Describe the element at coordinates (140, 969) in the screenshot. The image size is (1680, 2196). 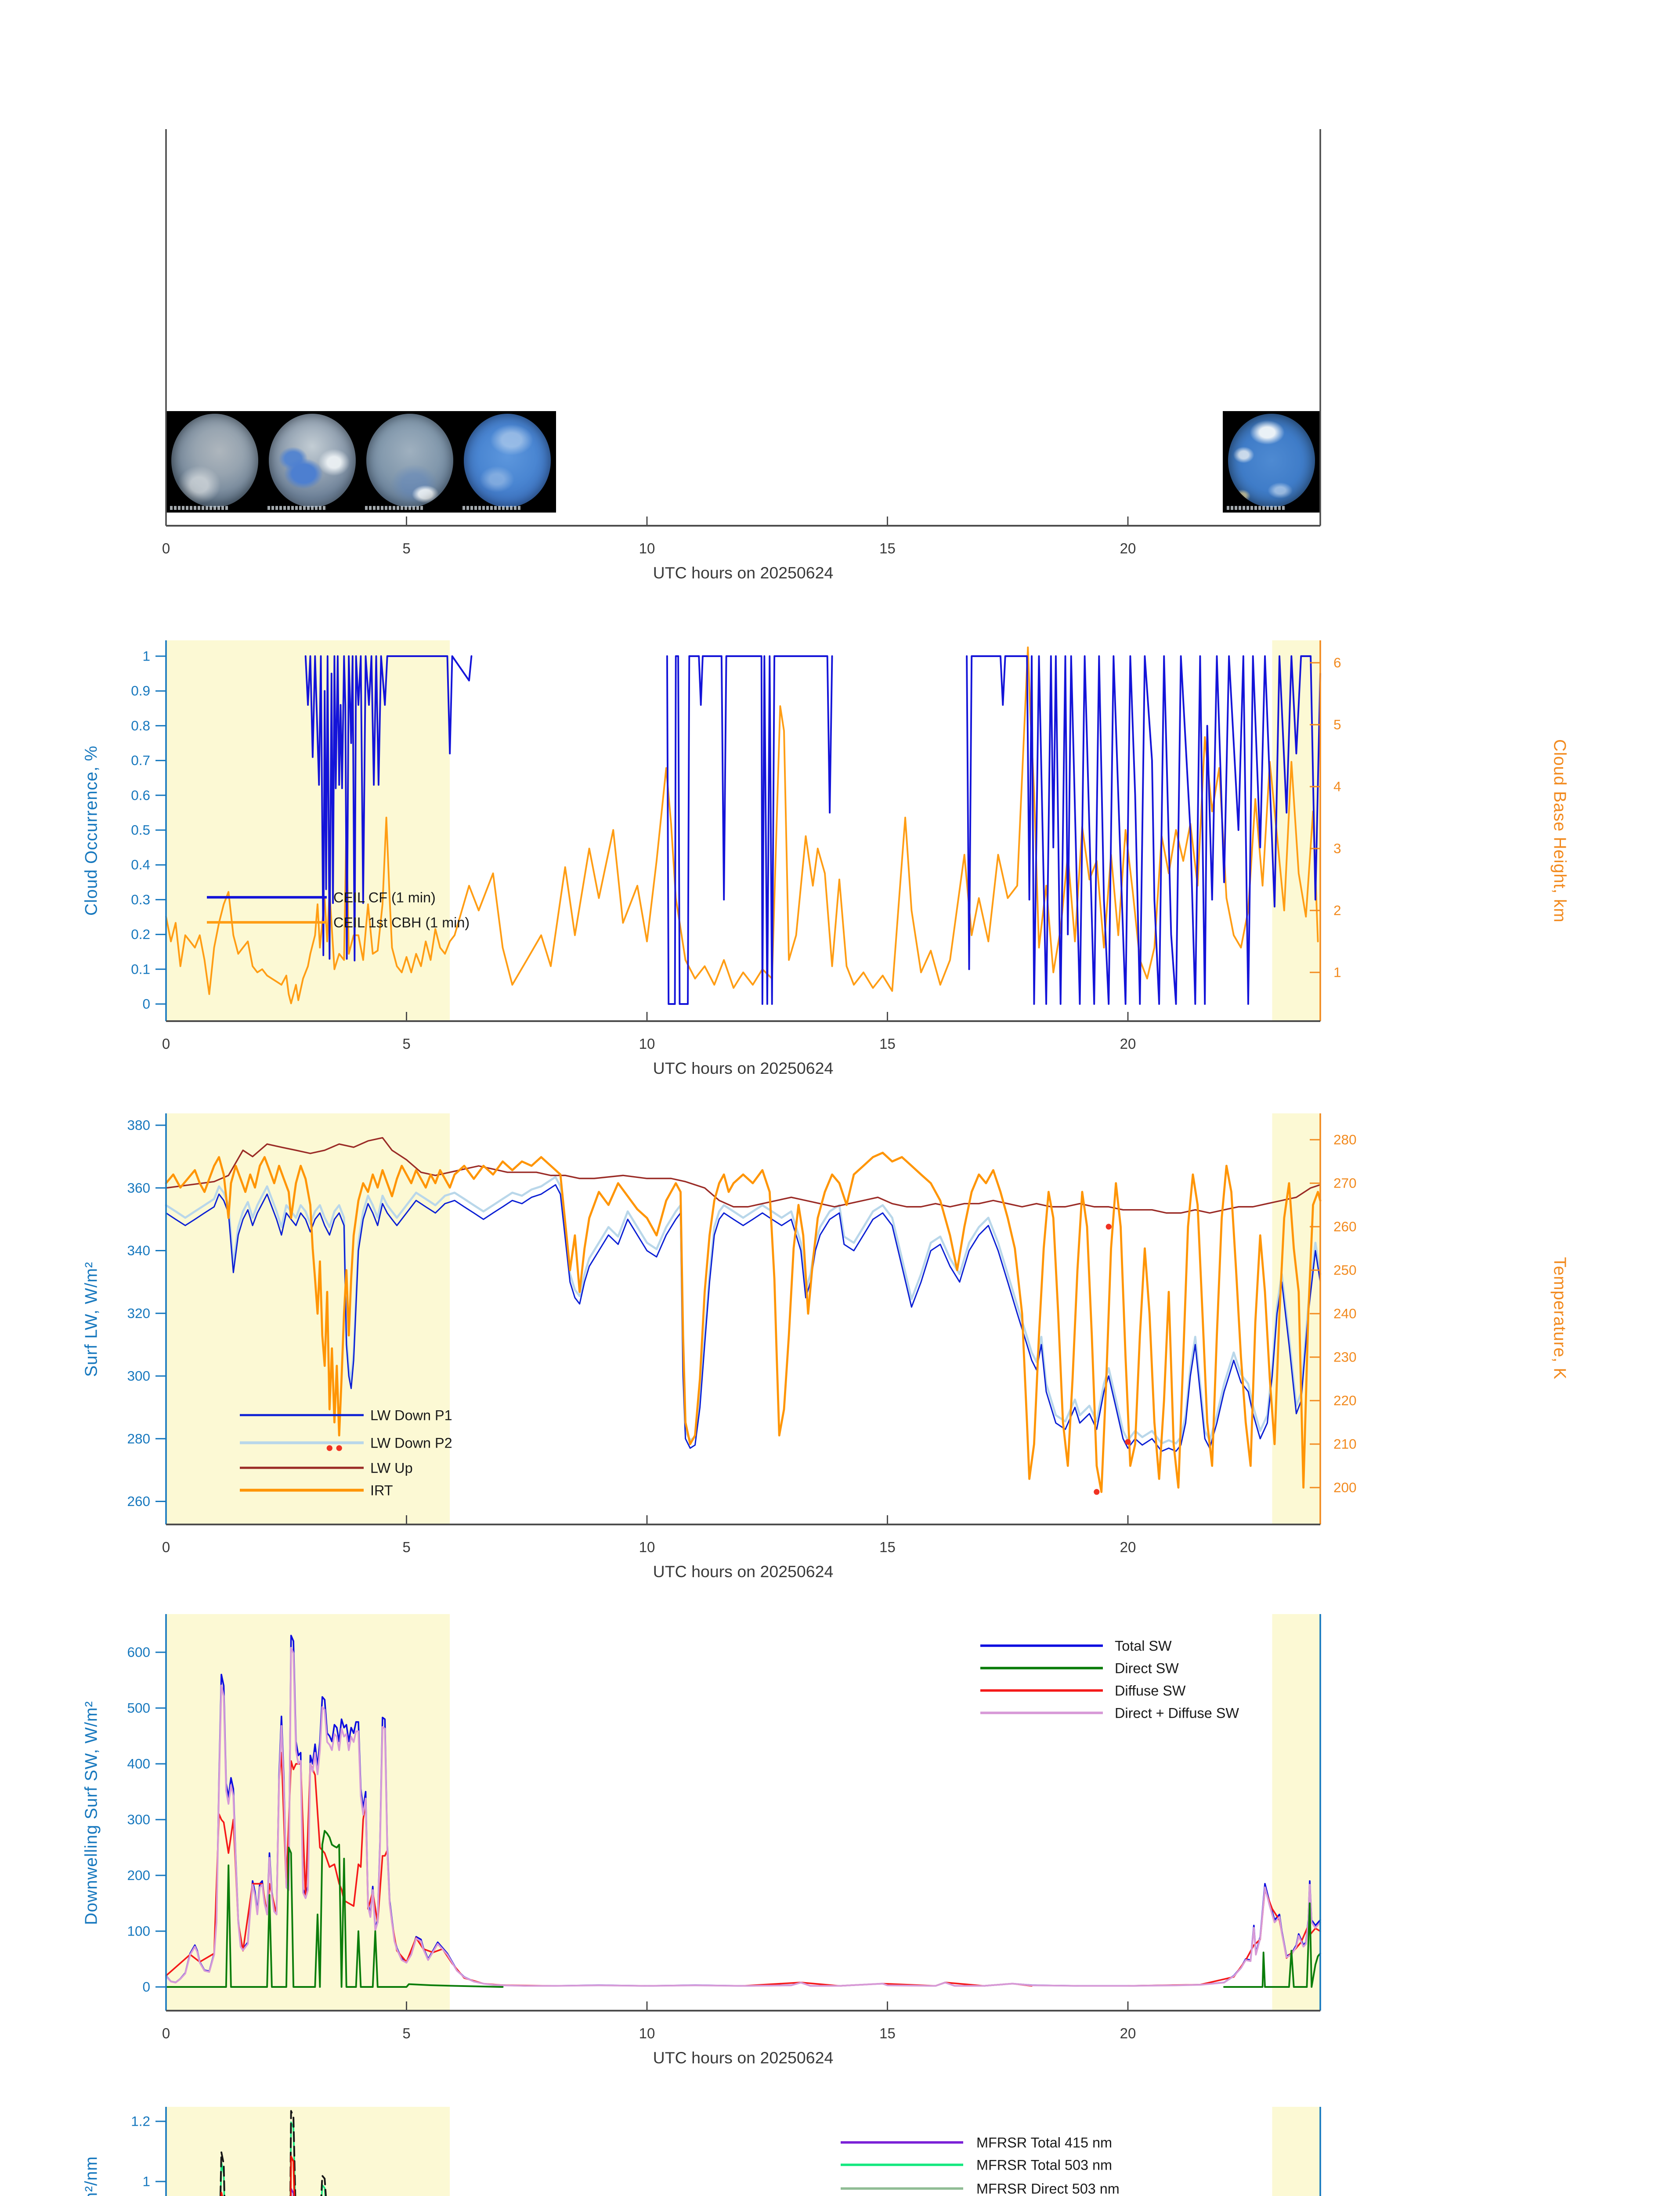
I see `tick-label: 0.1` at that location.